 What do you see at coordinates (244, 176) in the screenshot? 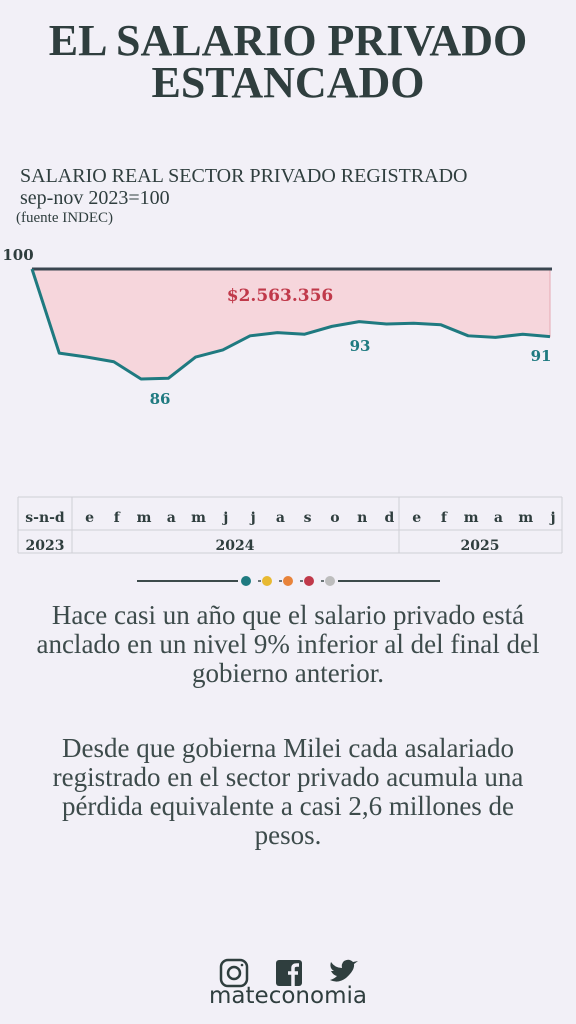
I see `chart-title: SALARIO REAL SECTOR PRIVADO REGISTRADO` at bounding box center [244, 176].